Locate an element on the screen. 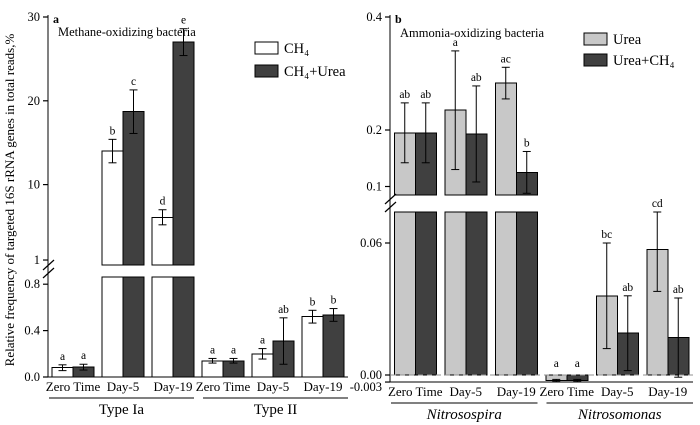  sig-letter: d is located at coordinates (163, 202).